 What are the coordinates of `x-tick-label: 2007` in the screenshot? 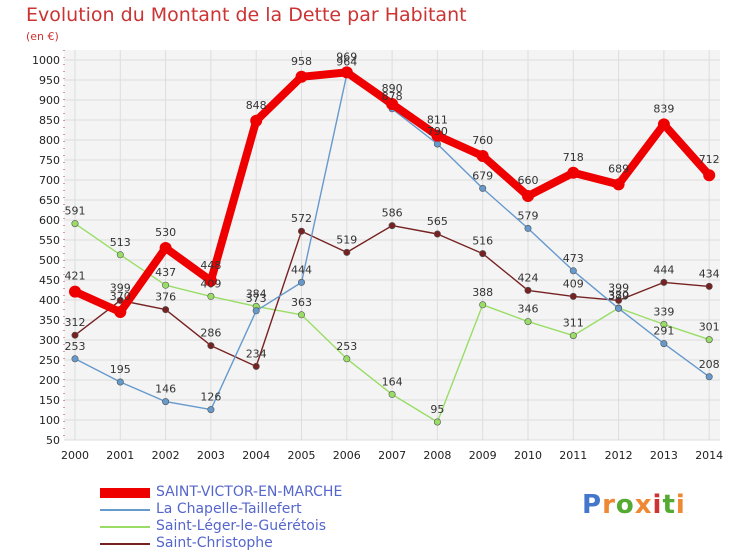 It's located at (392, 455).